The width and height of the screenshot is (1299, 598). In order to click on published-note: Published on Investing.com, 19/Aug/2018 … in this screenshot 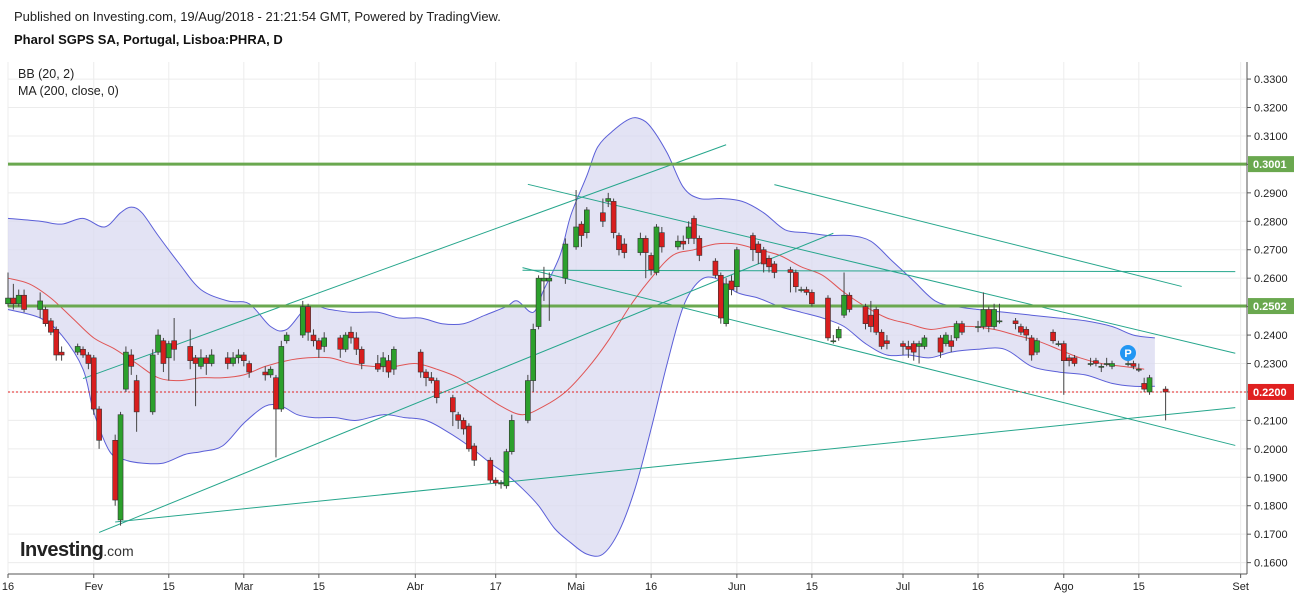, I will do `click(257, 16)`.